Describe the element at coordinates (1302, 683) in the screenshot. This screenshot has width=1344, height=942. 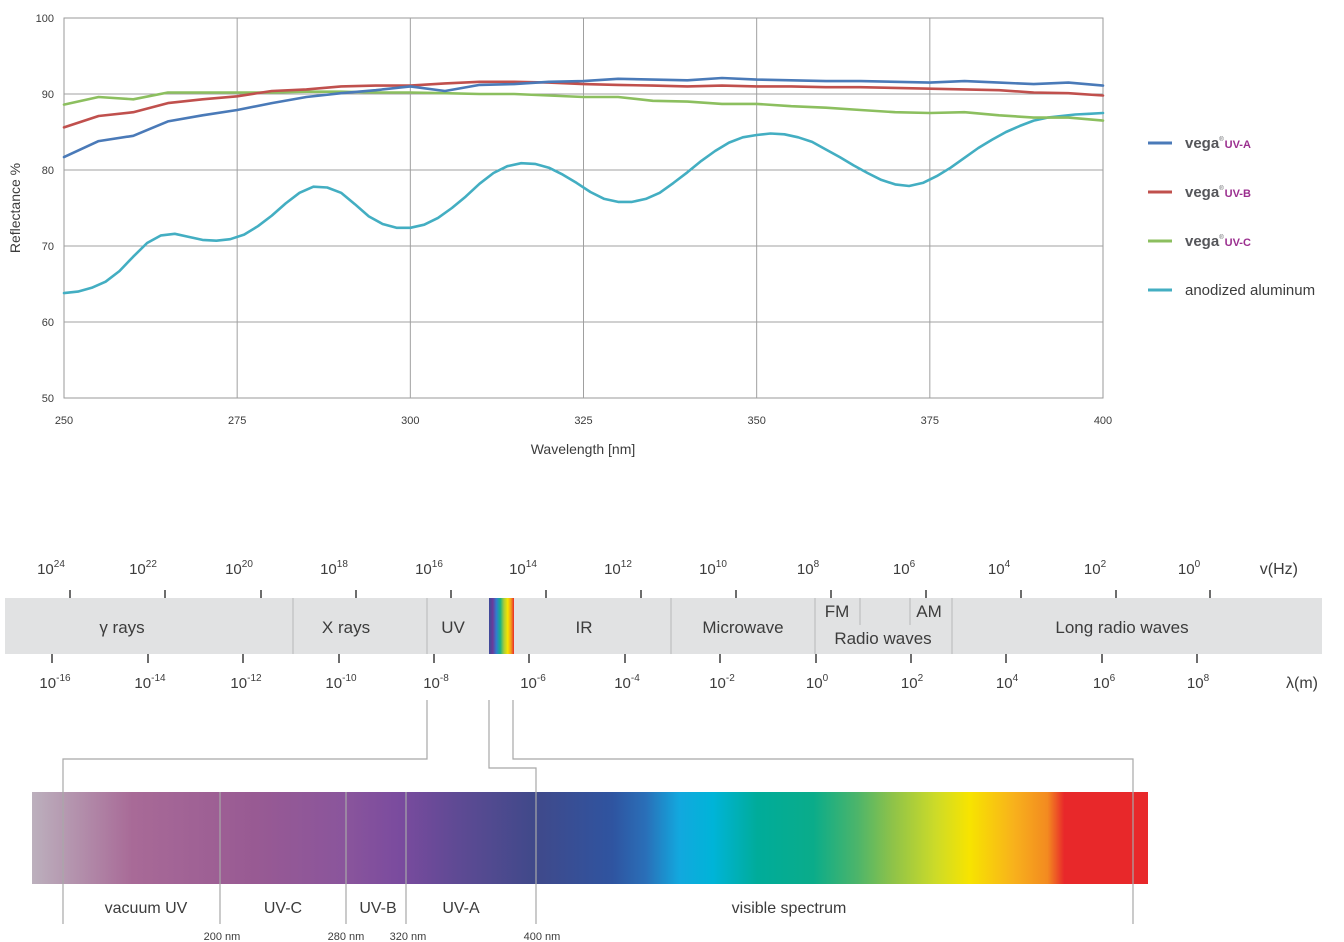
I see `wavelength-unit: λ(m)` at that location.